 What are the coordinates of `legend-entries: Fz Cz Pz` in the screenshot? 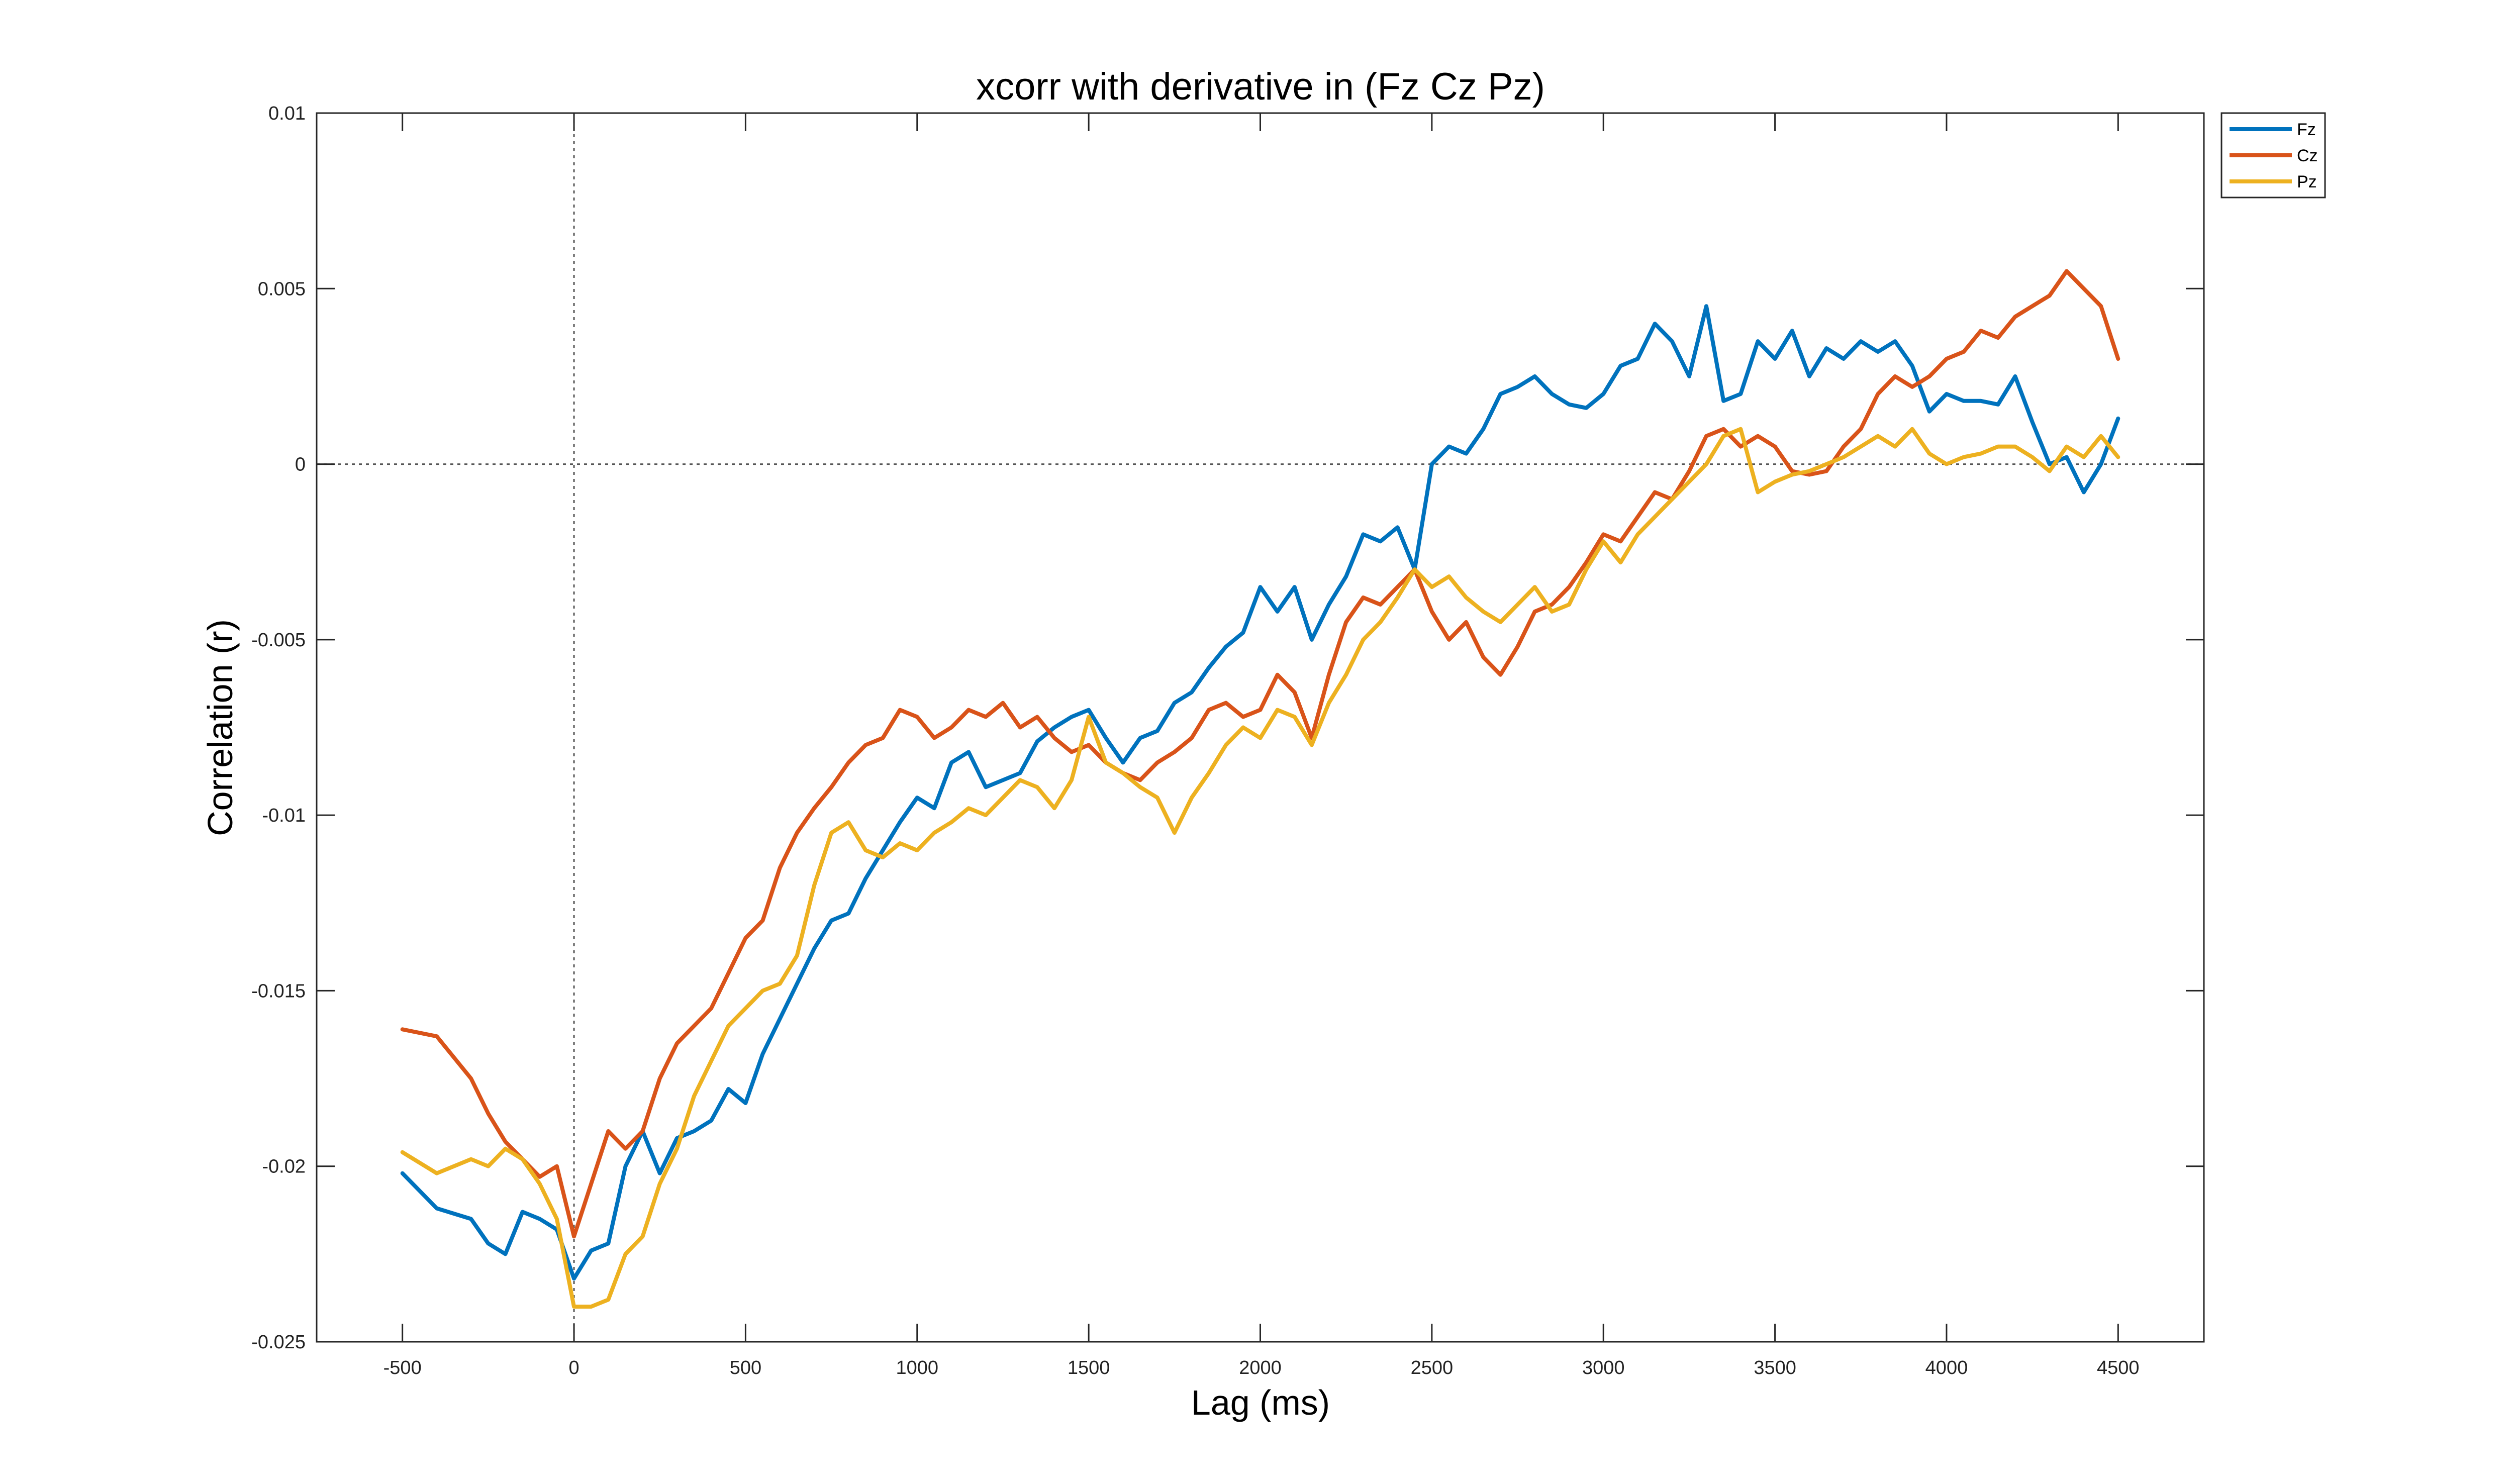 It's located at (2274, 156).